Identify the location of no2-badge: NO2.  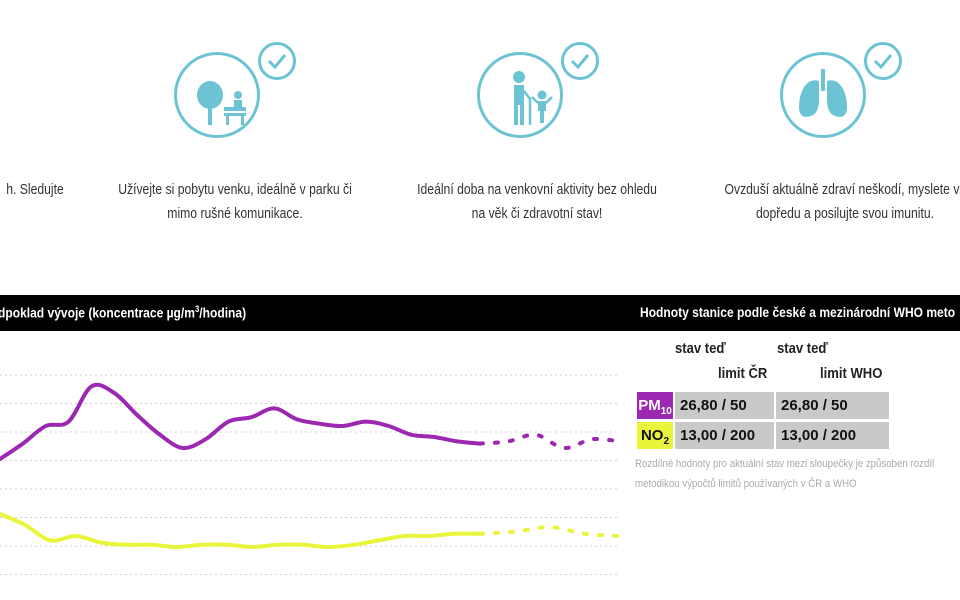
(655, 435).